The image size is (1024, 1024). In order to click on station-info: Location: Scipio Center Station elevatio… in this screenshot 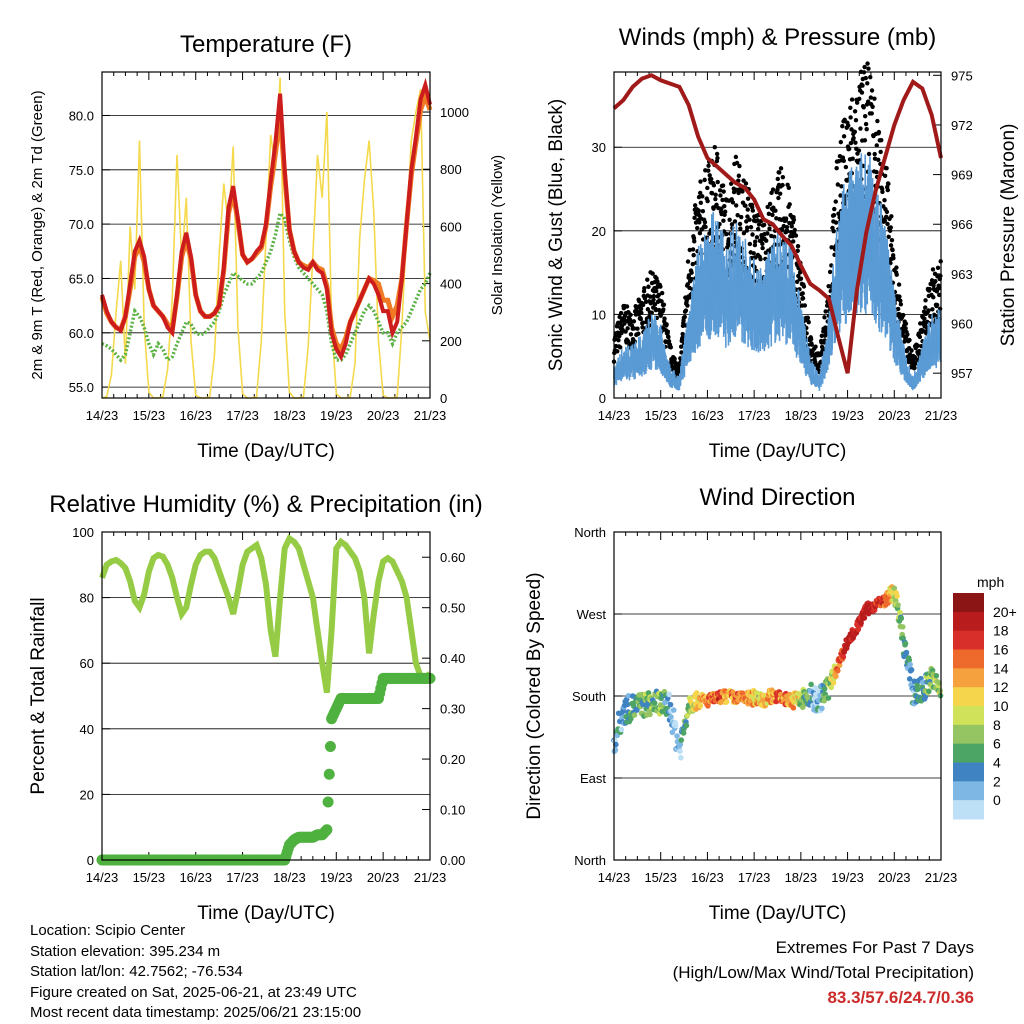, I will do `click(195, 972)`.